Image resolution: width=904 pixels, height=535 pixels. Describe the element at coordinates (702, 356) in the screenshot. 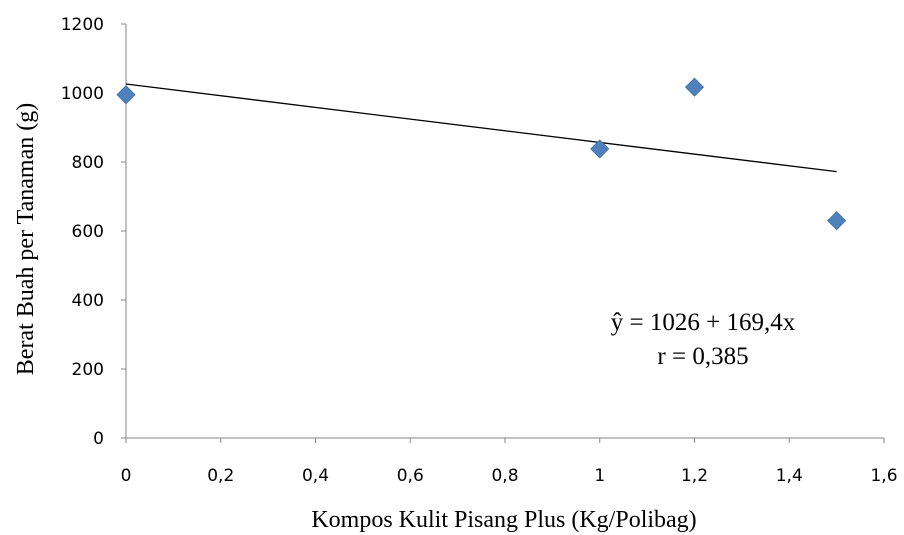

I see `correlation-coefficient: r = 0,385` at that location.